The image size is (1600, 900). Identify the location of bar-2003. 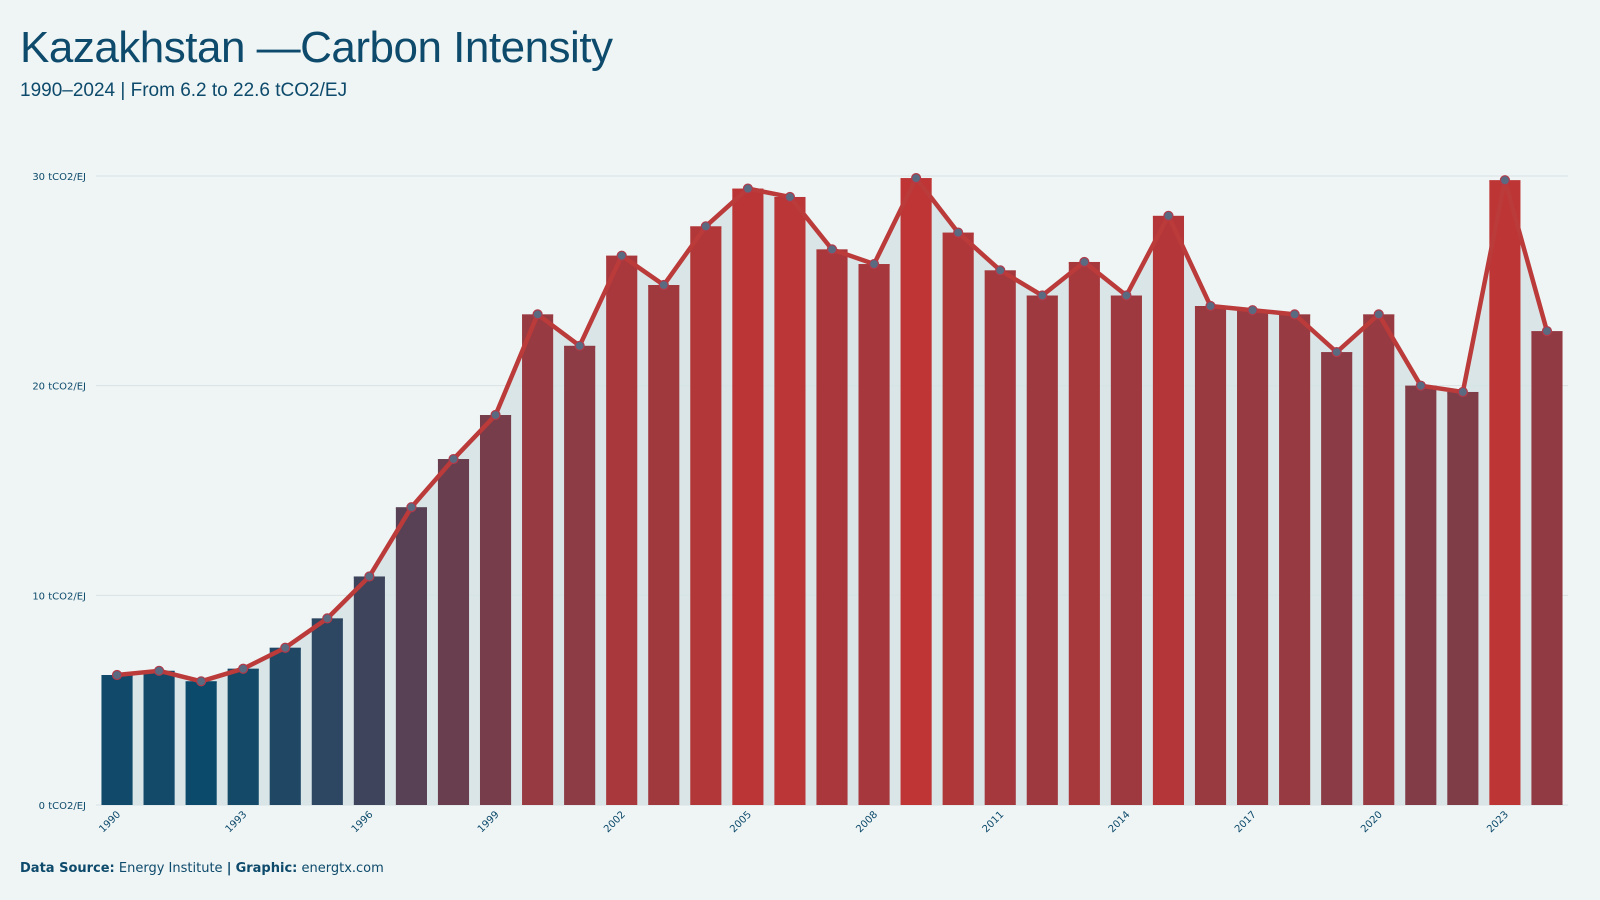
(664, 545).